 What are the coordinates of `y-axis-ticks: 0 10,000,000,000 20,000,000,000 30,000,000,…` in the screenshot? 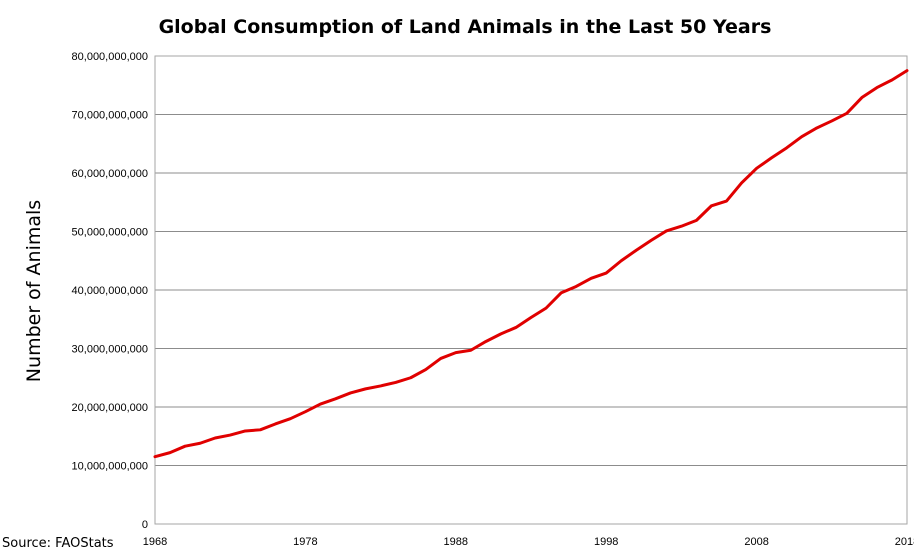 It's located at (110, 291).